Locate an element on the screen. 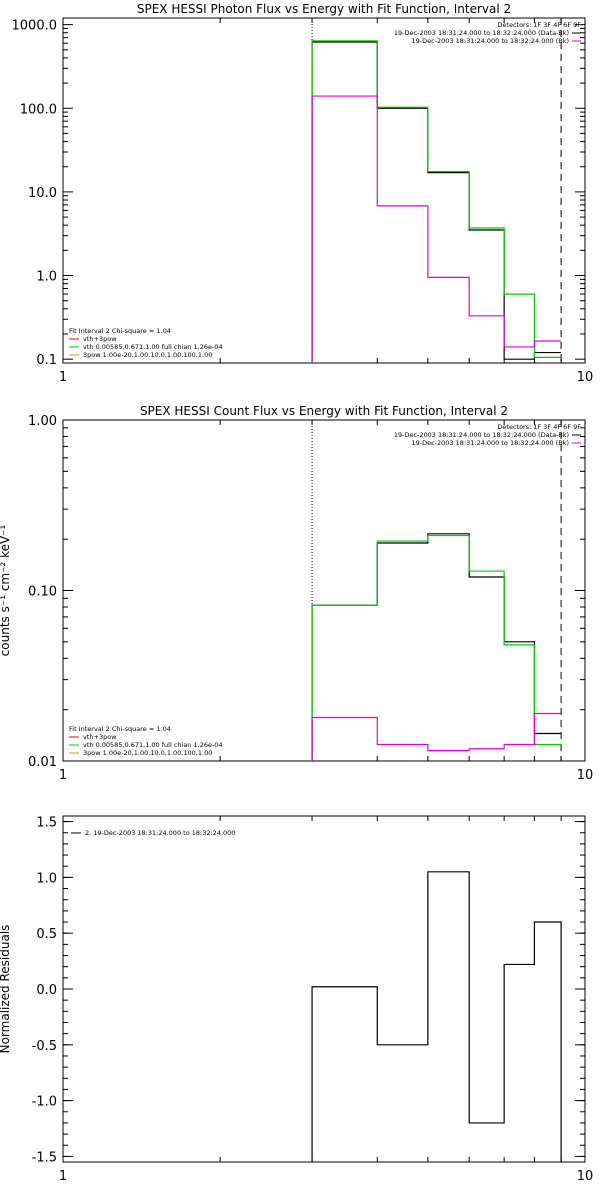 This screenshot has width=600, height=1200. y-tick-label: 0.01 is located at coordinates (42, 762).